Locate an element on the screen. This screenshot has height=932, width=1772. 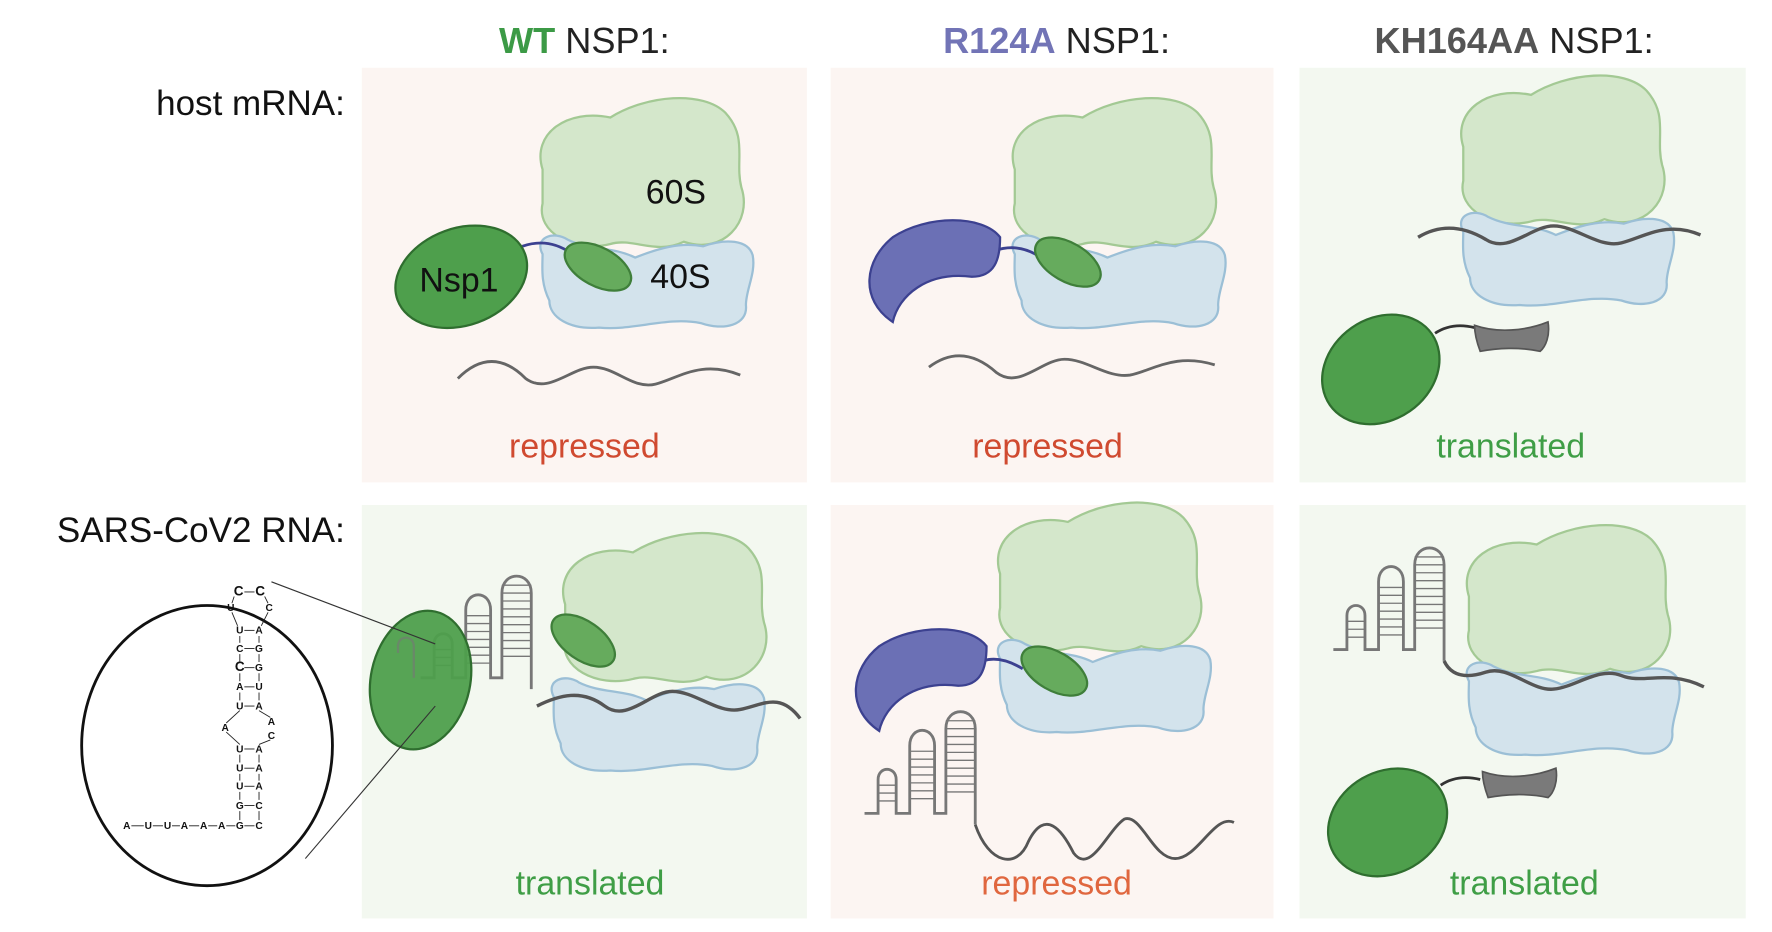
label-40s: 40S is located at coordinates (680, 277).